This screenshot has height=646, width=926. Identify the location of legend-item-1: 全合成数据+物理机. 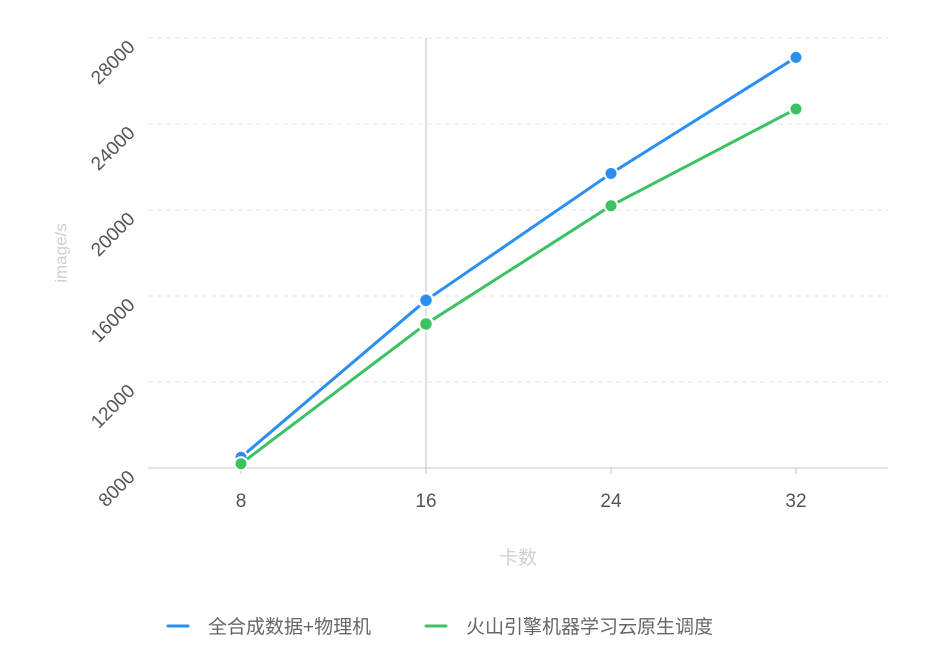
(268, 627).